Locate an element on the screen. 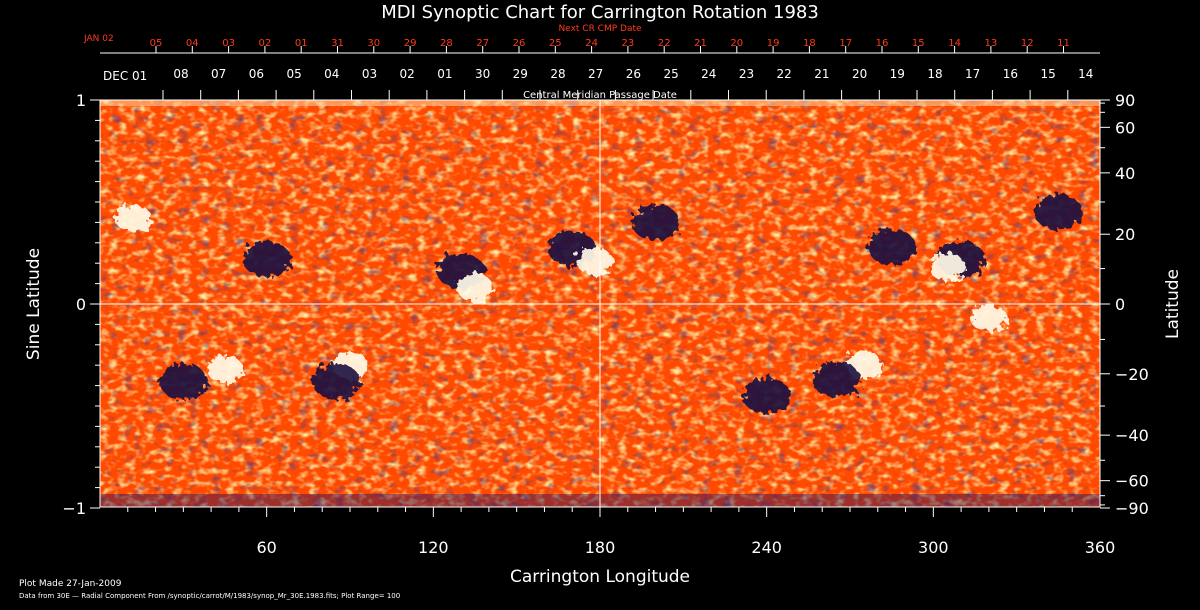 This screenshot has width=1200, height=610. cmp-date-label: 28 is located at coordinates (557, 74).